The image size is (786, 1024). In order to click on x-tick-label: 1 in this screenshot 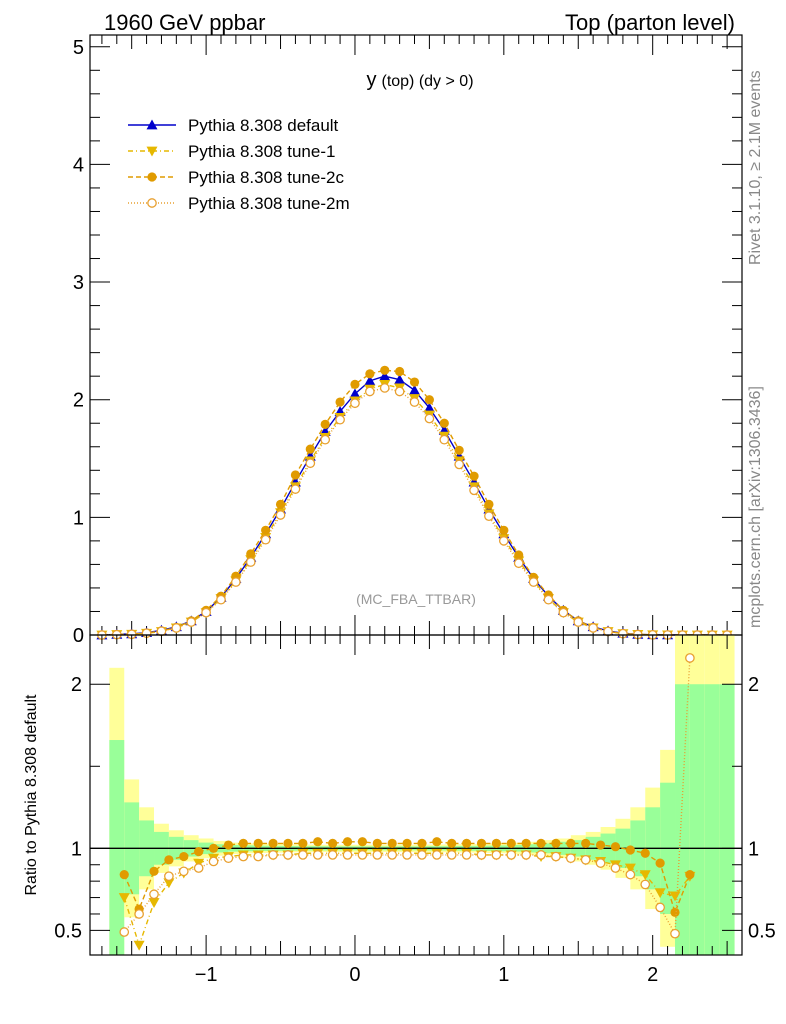, I will do `click(503, 975)`.